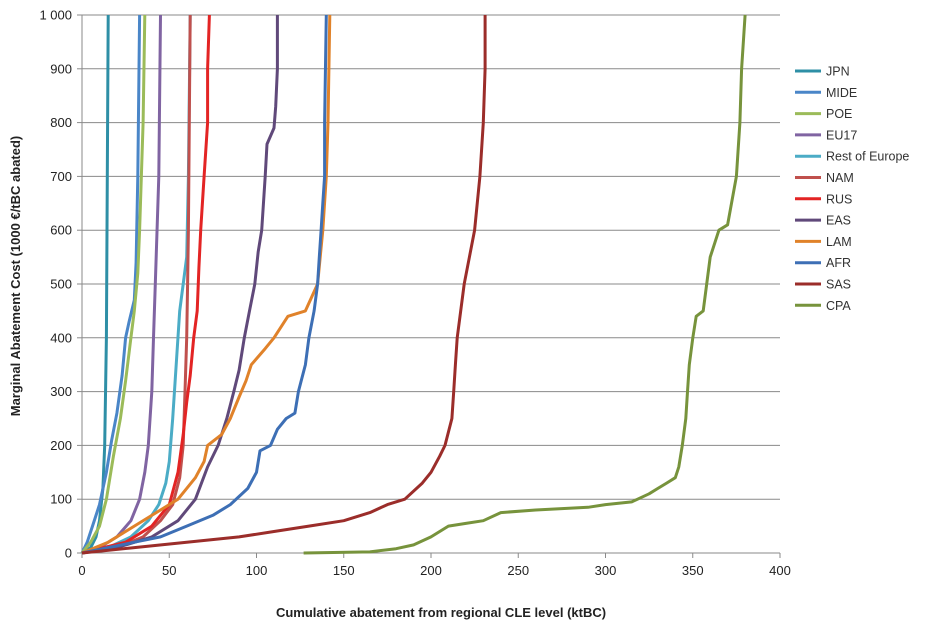  What do you see at coordinates (841, 93) in the screenshot?
I see `legend-label: MIDE` at bounding box center [841, 93].